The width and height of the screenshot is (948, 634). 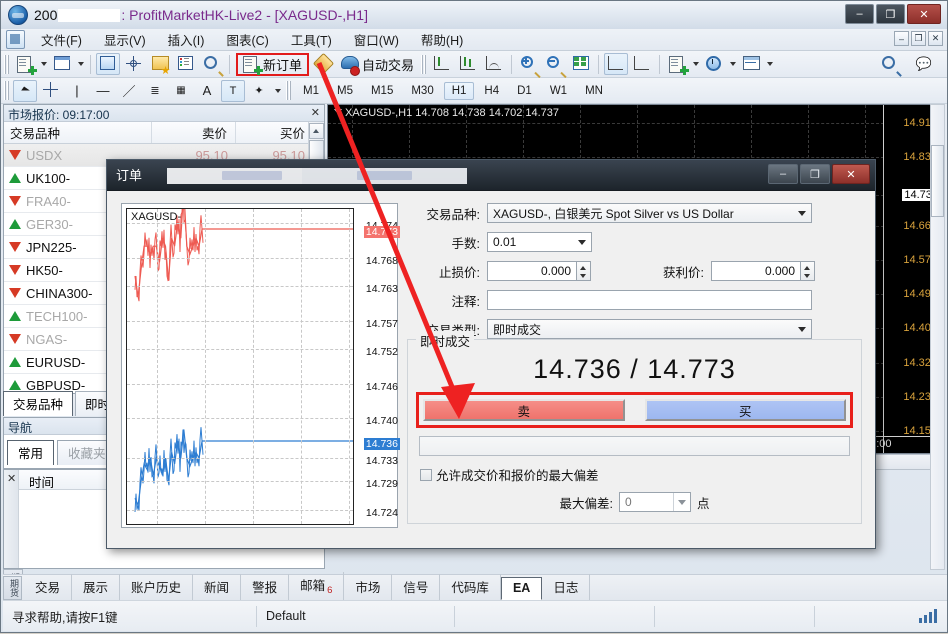 I want to click on terminal-tab-3: 新闻, so click(x=217, y=587).